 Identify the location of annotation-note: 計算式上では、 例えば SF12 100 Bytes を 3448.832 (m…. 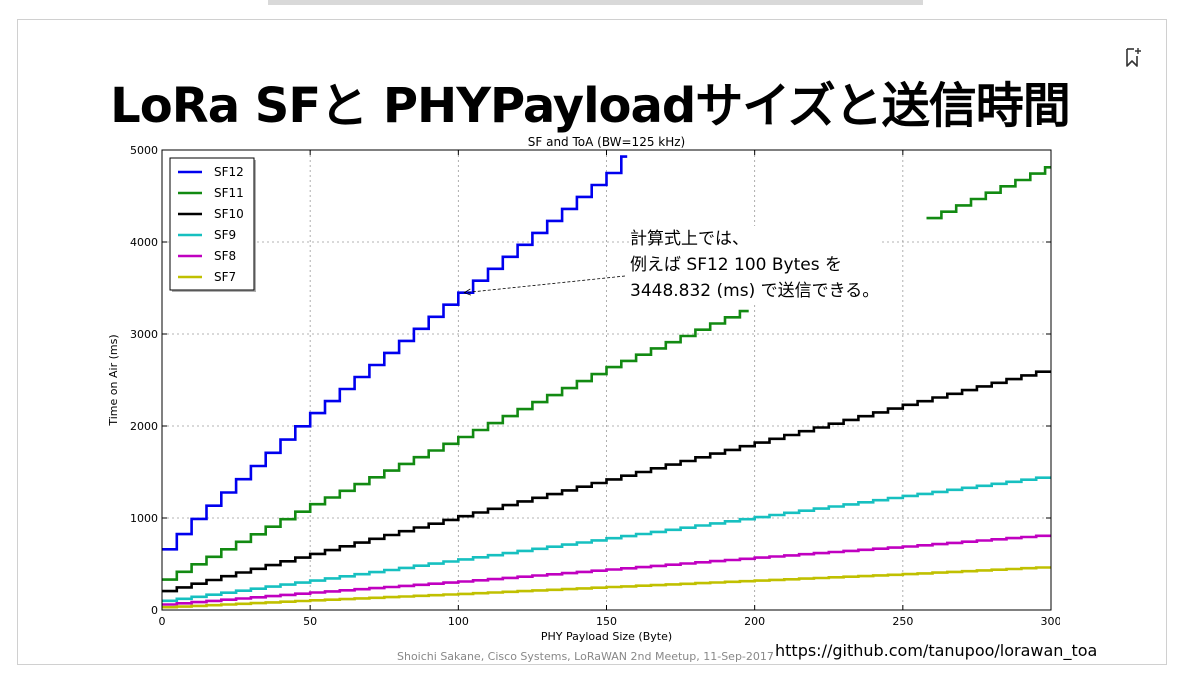
(755, 265).